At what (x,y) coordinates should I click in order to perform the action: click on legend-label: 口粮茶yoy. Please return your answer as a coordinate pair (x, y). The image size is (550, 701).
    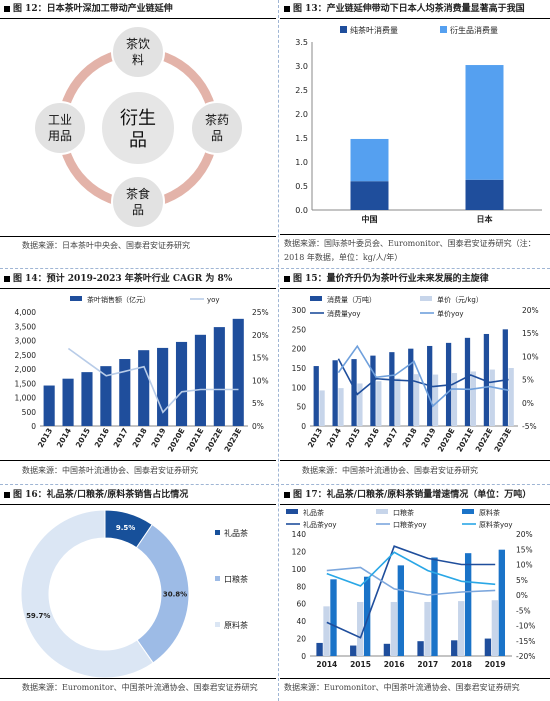
    Looking at the image, I should click on (410, 524).